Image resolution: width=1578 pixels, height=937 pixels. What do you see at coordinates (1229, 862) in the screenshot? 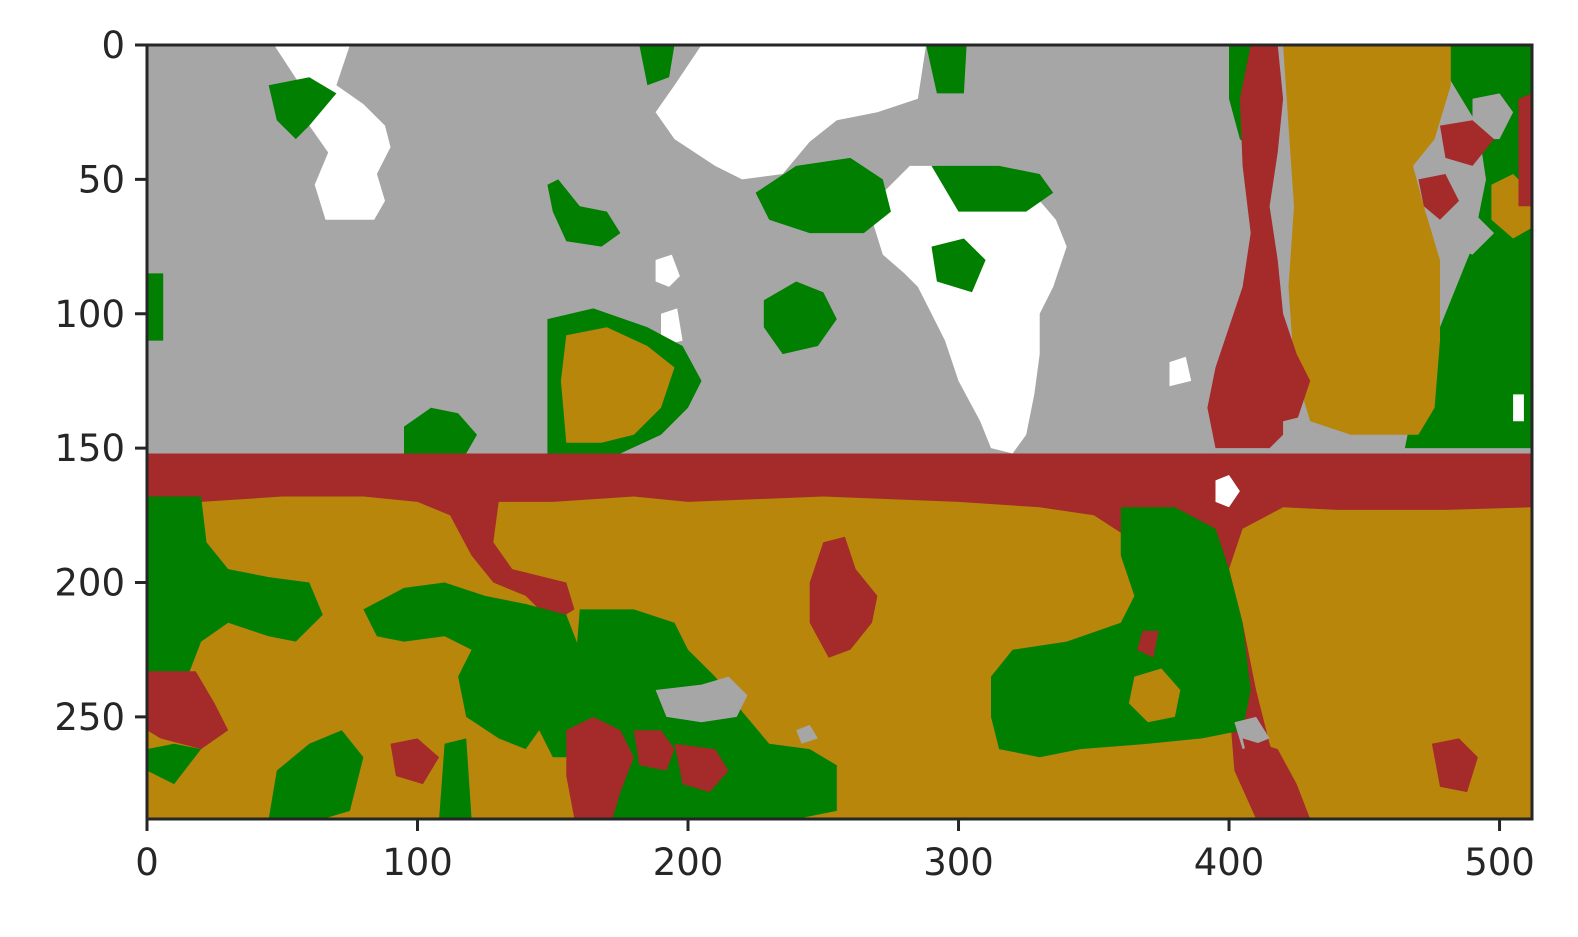
I see `x-tick-label-400: 400` at bounding box center [1229, 862].